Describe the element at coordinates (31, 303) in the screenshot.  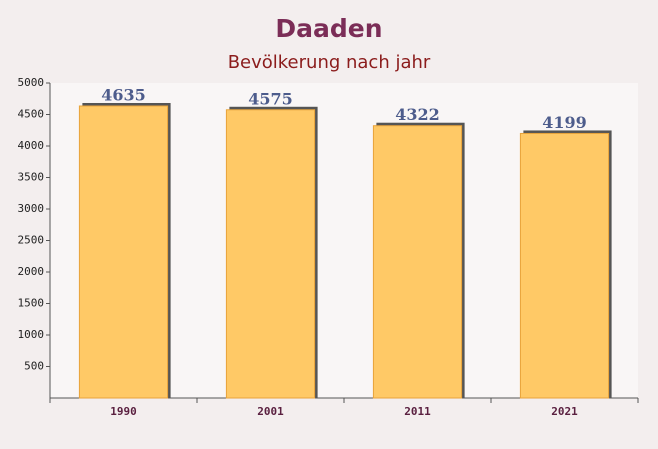
I see `y-tick-label: 1500` at that location.